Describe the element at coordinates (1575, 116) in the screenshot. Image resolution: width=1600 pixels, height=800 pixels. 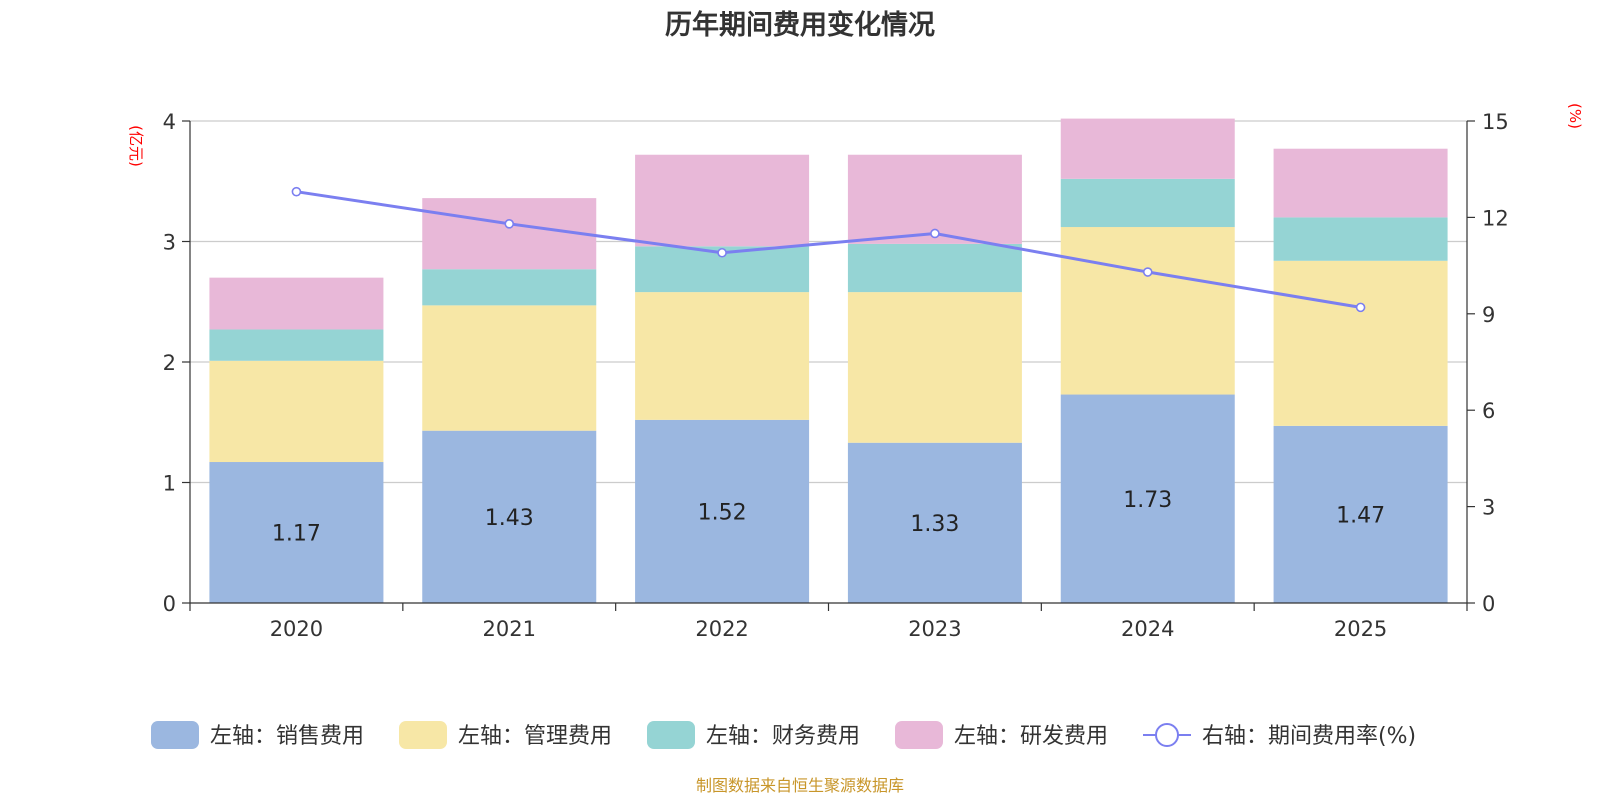
I see `right-axis-unit: (%)` at that location.